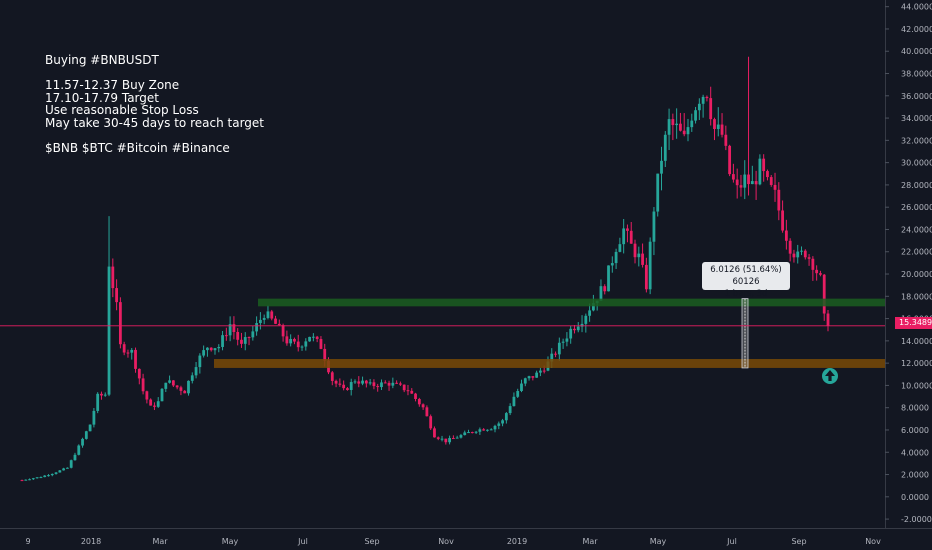 This screenshot has width=932, height=550. What do you see at coordinates (731, 541) in the screenshot?
I see `x-tick-label: Jul` at bounding box center [731, 541].